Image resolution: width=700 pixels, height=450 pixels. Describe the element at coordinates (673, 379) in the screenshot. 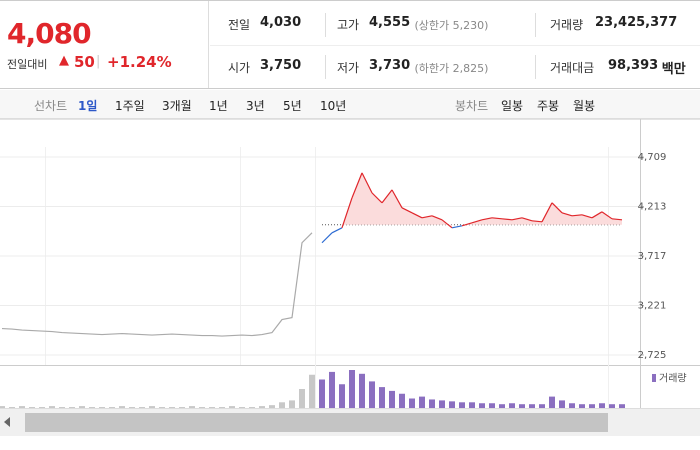

I see `legend-label: 거래량` at that location.